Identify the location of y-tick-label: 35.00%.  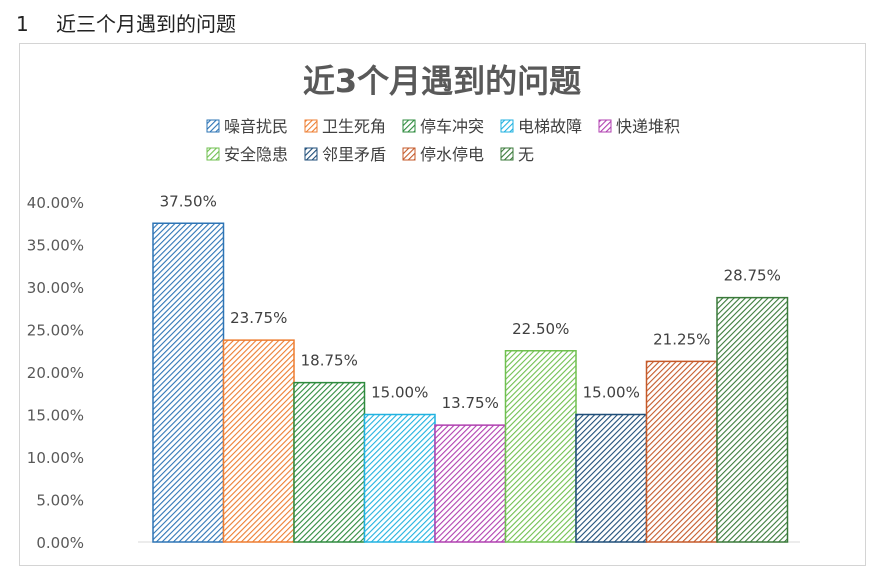
(55, 246).